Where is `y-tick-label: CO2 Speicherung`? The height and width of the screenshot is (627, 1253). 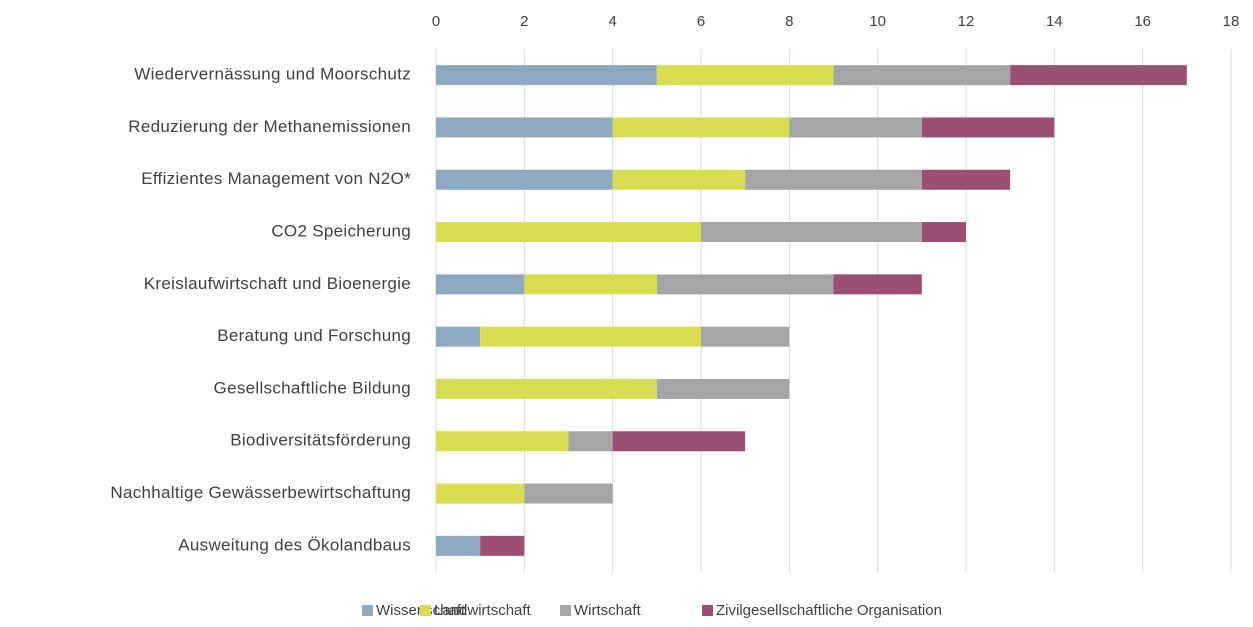
y-tick-label: CO2 Speicherung is located at coordinates (341, 231).